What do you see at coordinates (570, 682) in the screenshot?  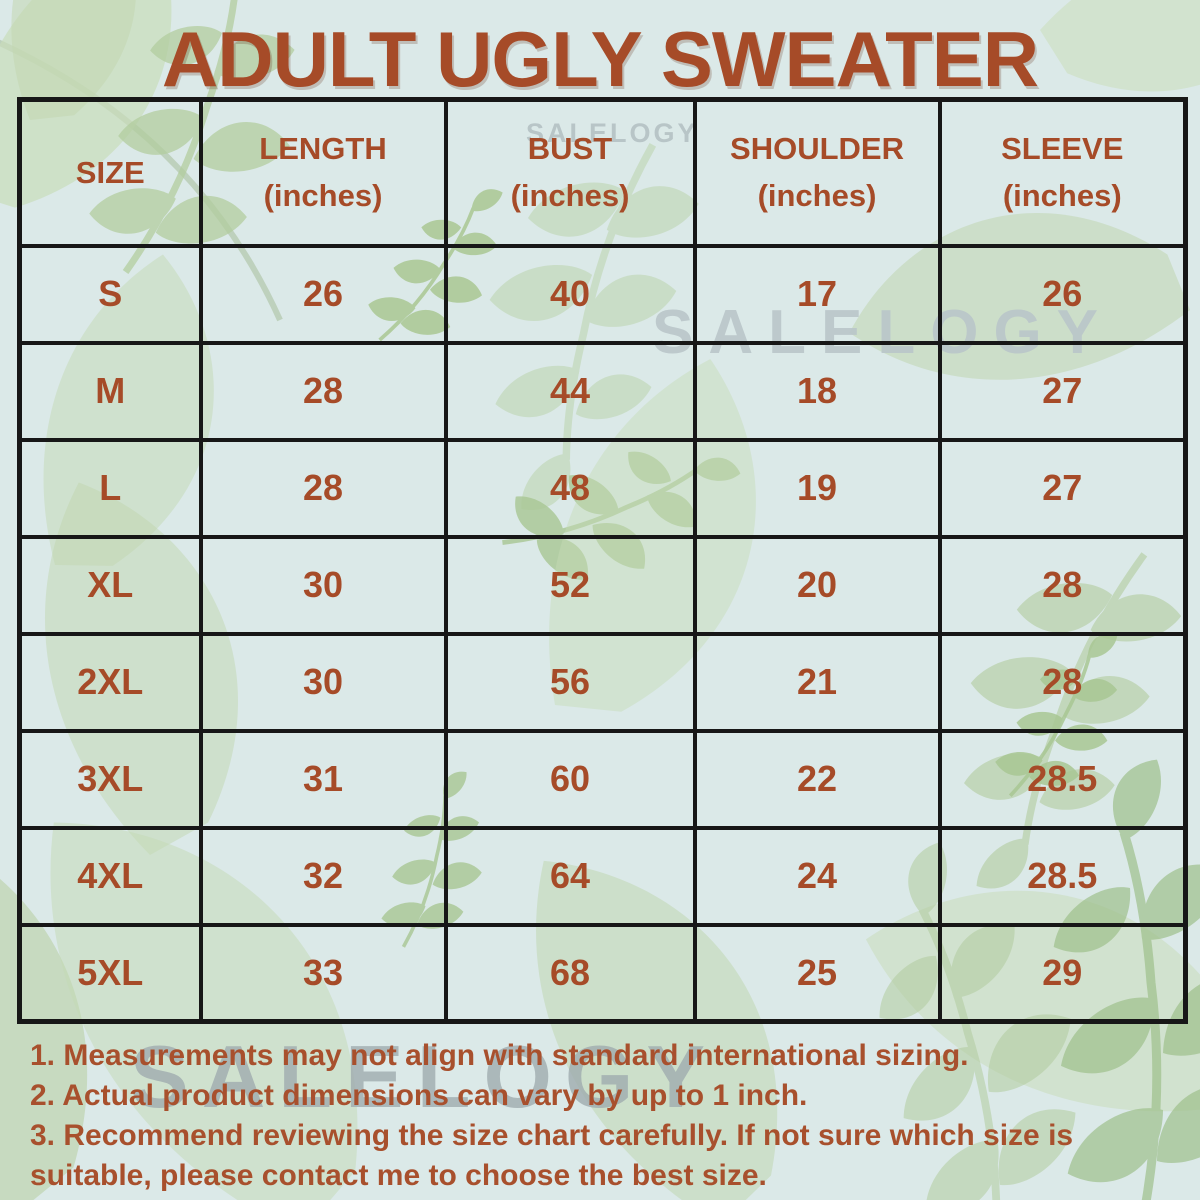 I see `bust-cell: 56` at bounding box center [570, 682].